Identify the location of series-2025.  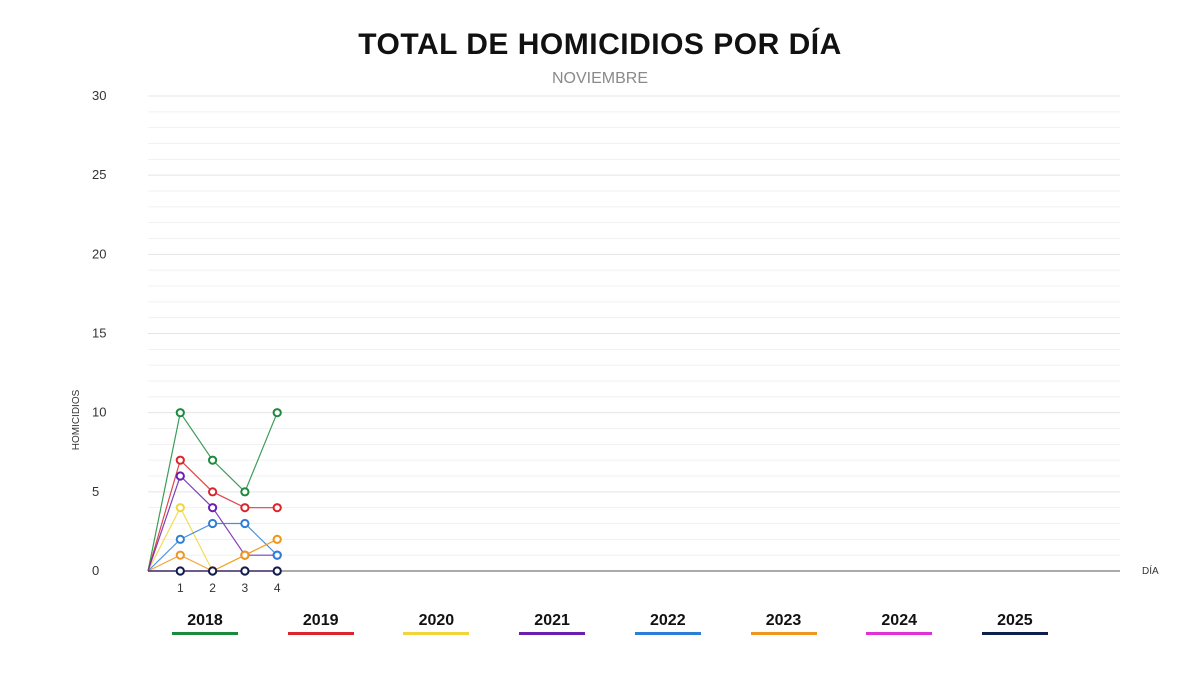
(215, 571).